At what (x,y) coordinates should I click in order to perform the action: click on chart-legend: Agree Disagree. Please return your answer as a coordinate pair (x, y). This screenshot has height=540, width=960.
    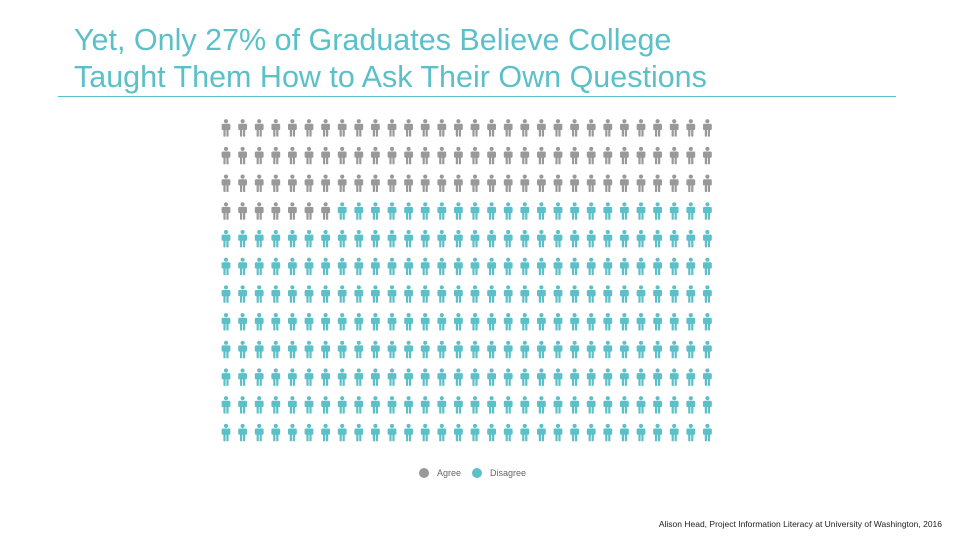
    Looking at the image, I should click on (472, 473).